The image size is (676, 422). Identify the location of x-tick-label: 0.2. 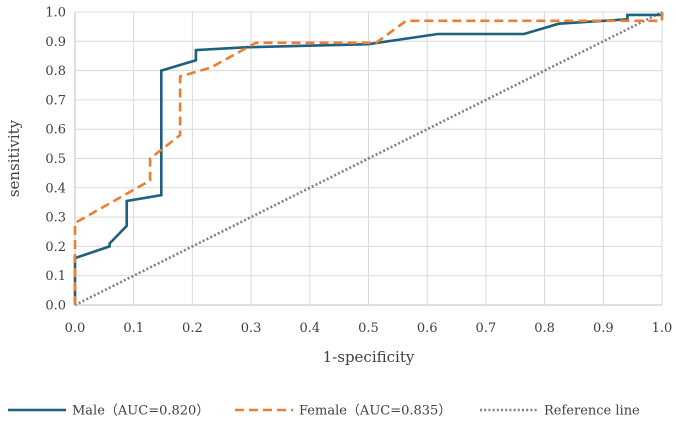
(192, 328).